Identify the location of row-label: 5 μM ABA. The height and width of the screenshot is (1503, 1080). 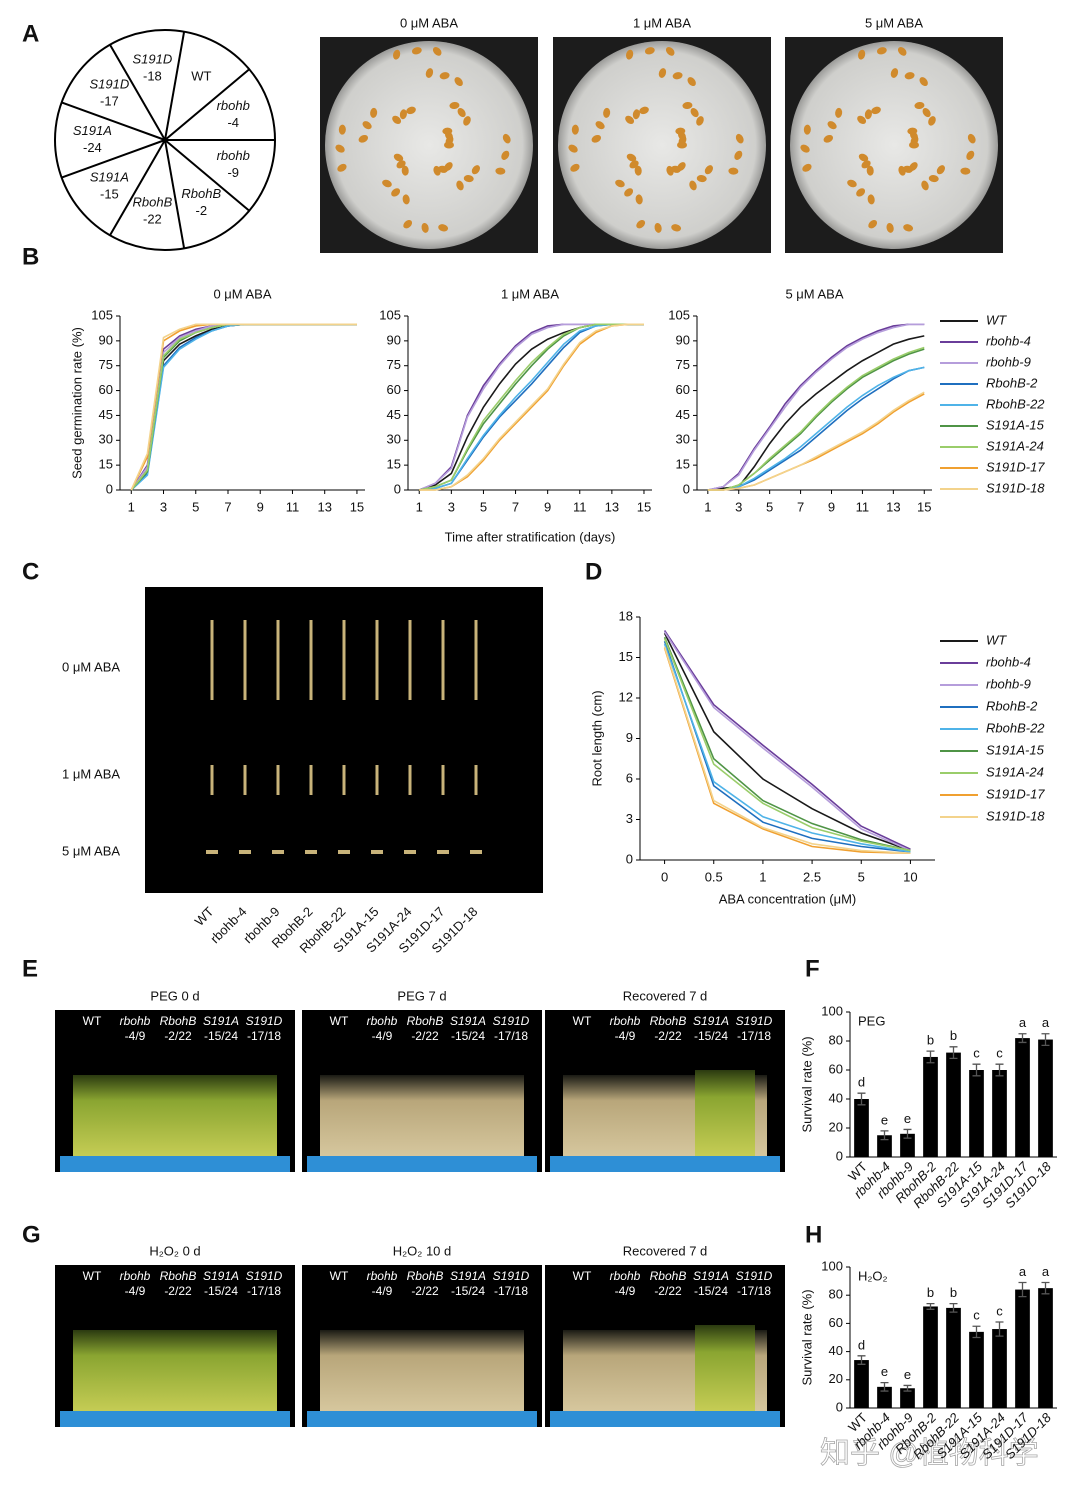
(91, 850).